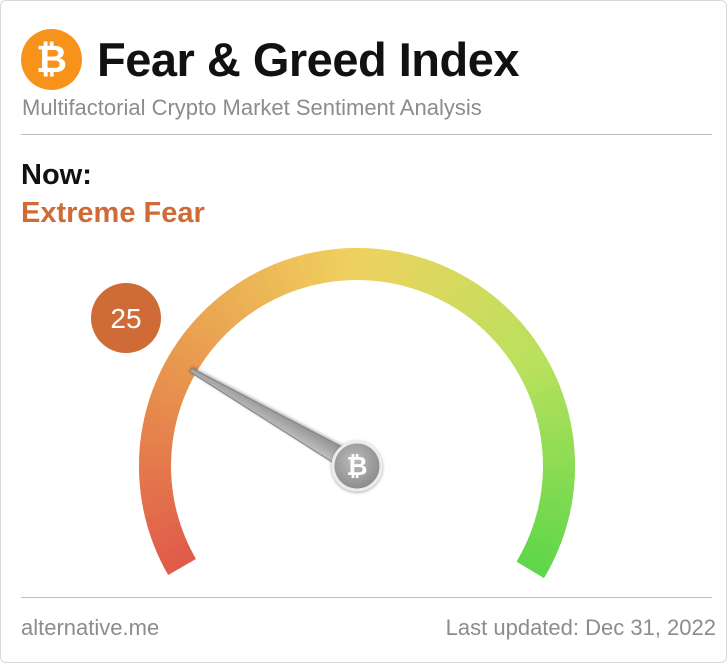 The height and width of the screenshot is (663, 727). I want to click on sentiment-classification: Extreme Fear, so click(113, 213).